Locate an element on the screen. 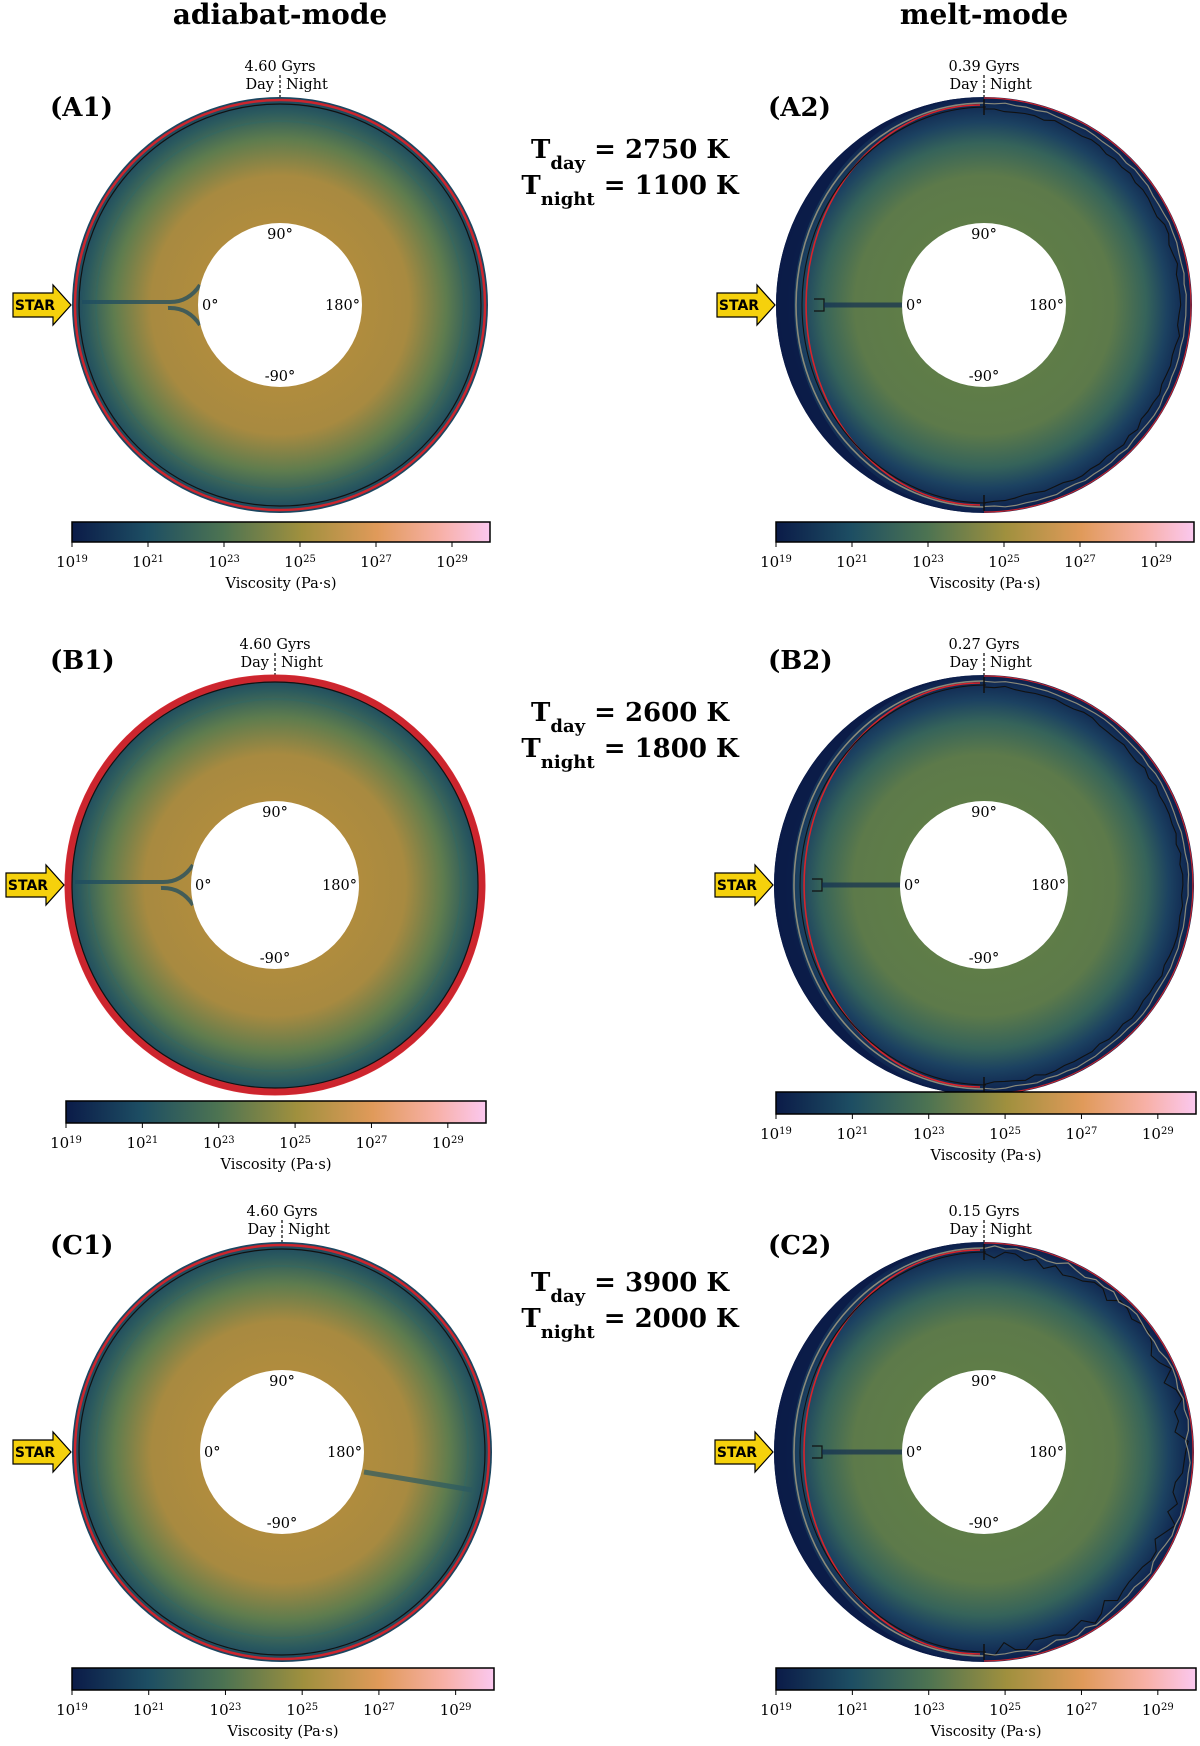 The height and width of the screenshot is (1746, 1200). nightside-melt-contour is located at coordinates (1087, 305).